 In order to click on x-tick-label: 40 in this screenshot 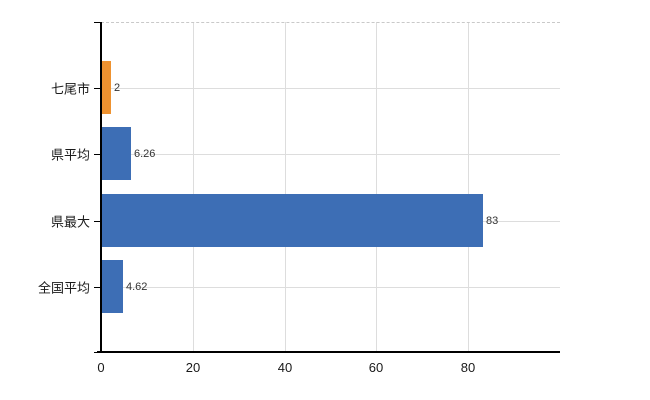, I will do `click(285, 367)`.